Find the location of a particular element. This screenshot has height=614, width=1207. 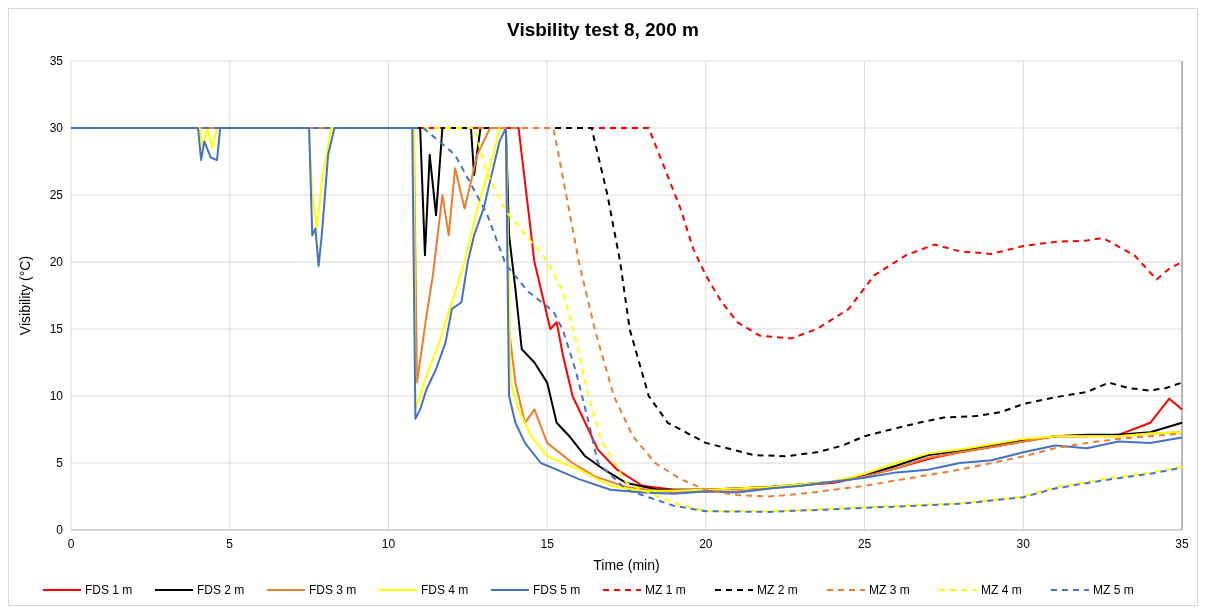

legend-label: FDS 1 m is located at coordinates (109, 590).